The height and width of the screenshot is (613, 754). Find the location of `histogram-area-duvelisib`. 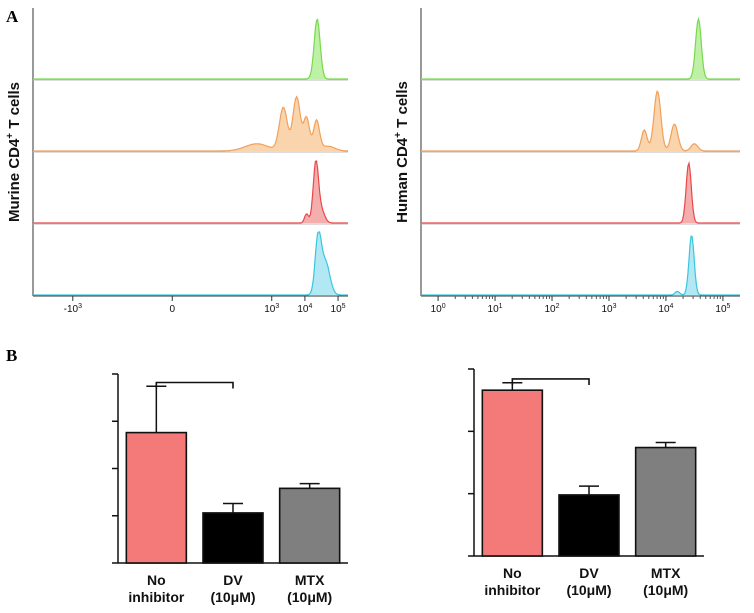

histogram-area-duvelisib is located at coordinates (190, 192).